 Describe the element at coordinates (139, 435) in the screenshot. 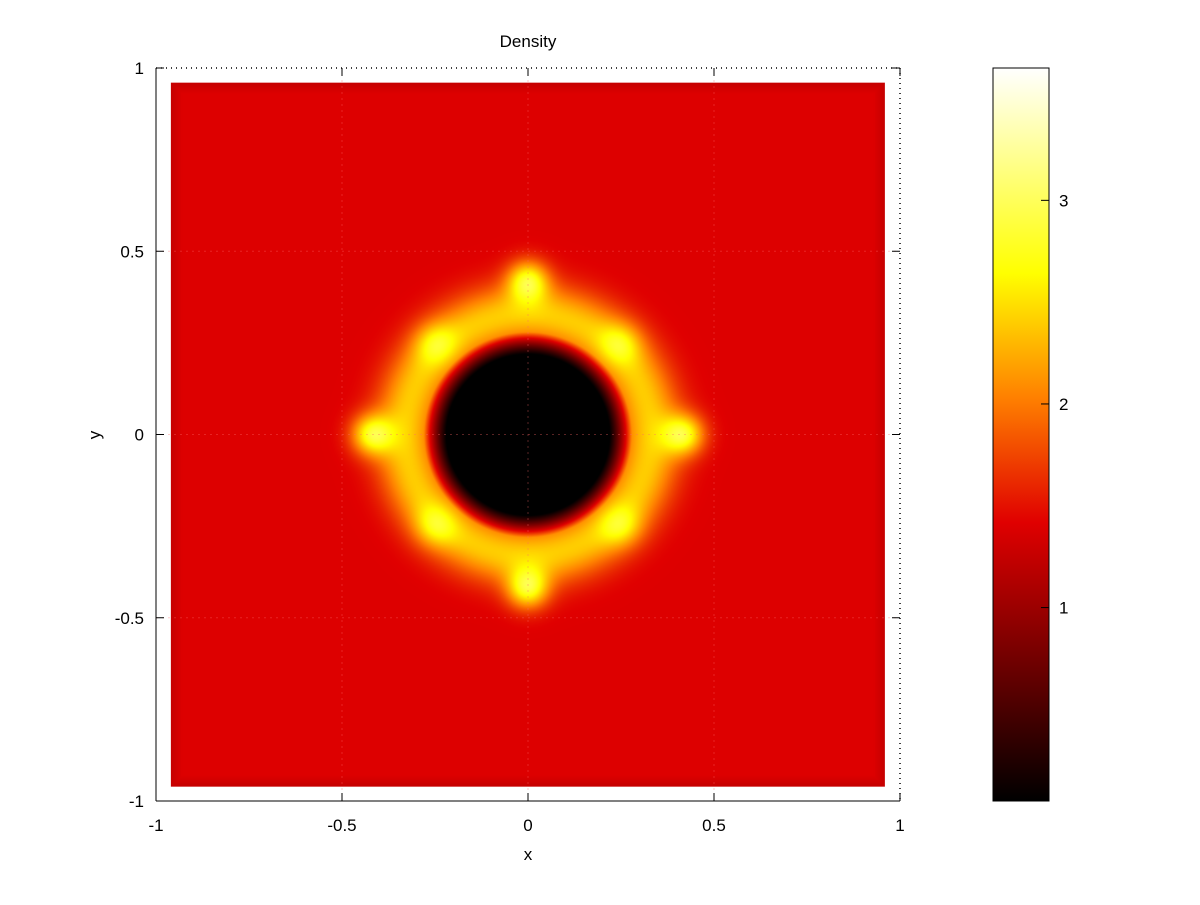

I see `y-tick-label: 0` at that location.